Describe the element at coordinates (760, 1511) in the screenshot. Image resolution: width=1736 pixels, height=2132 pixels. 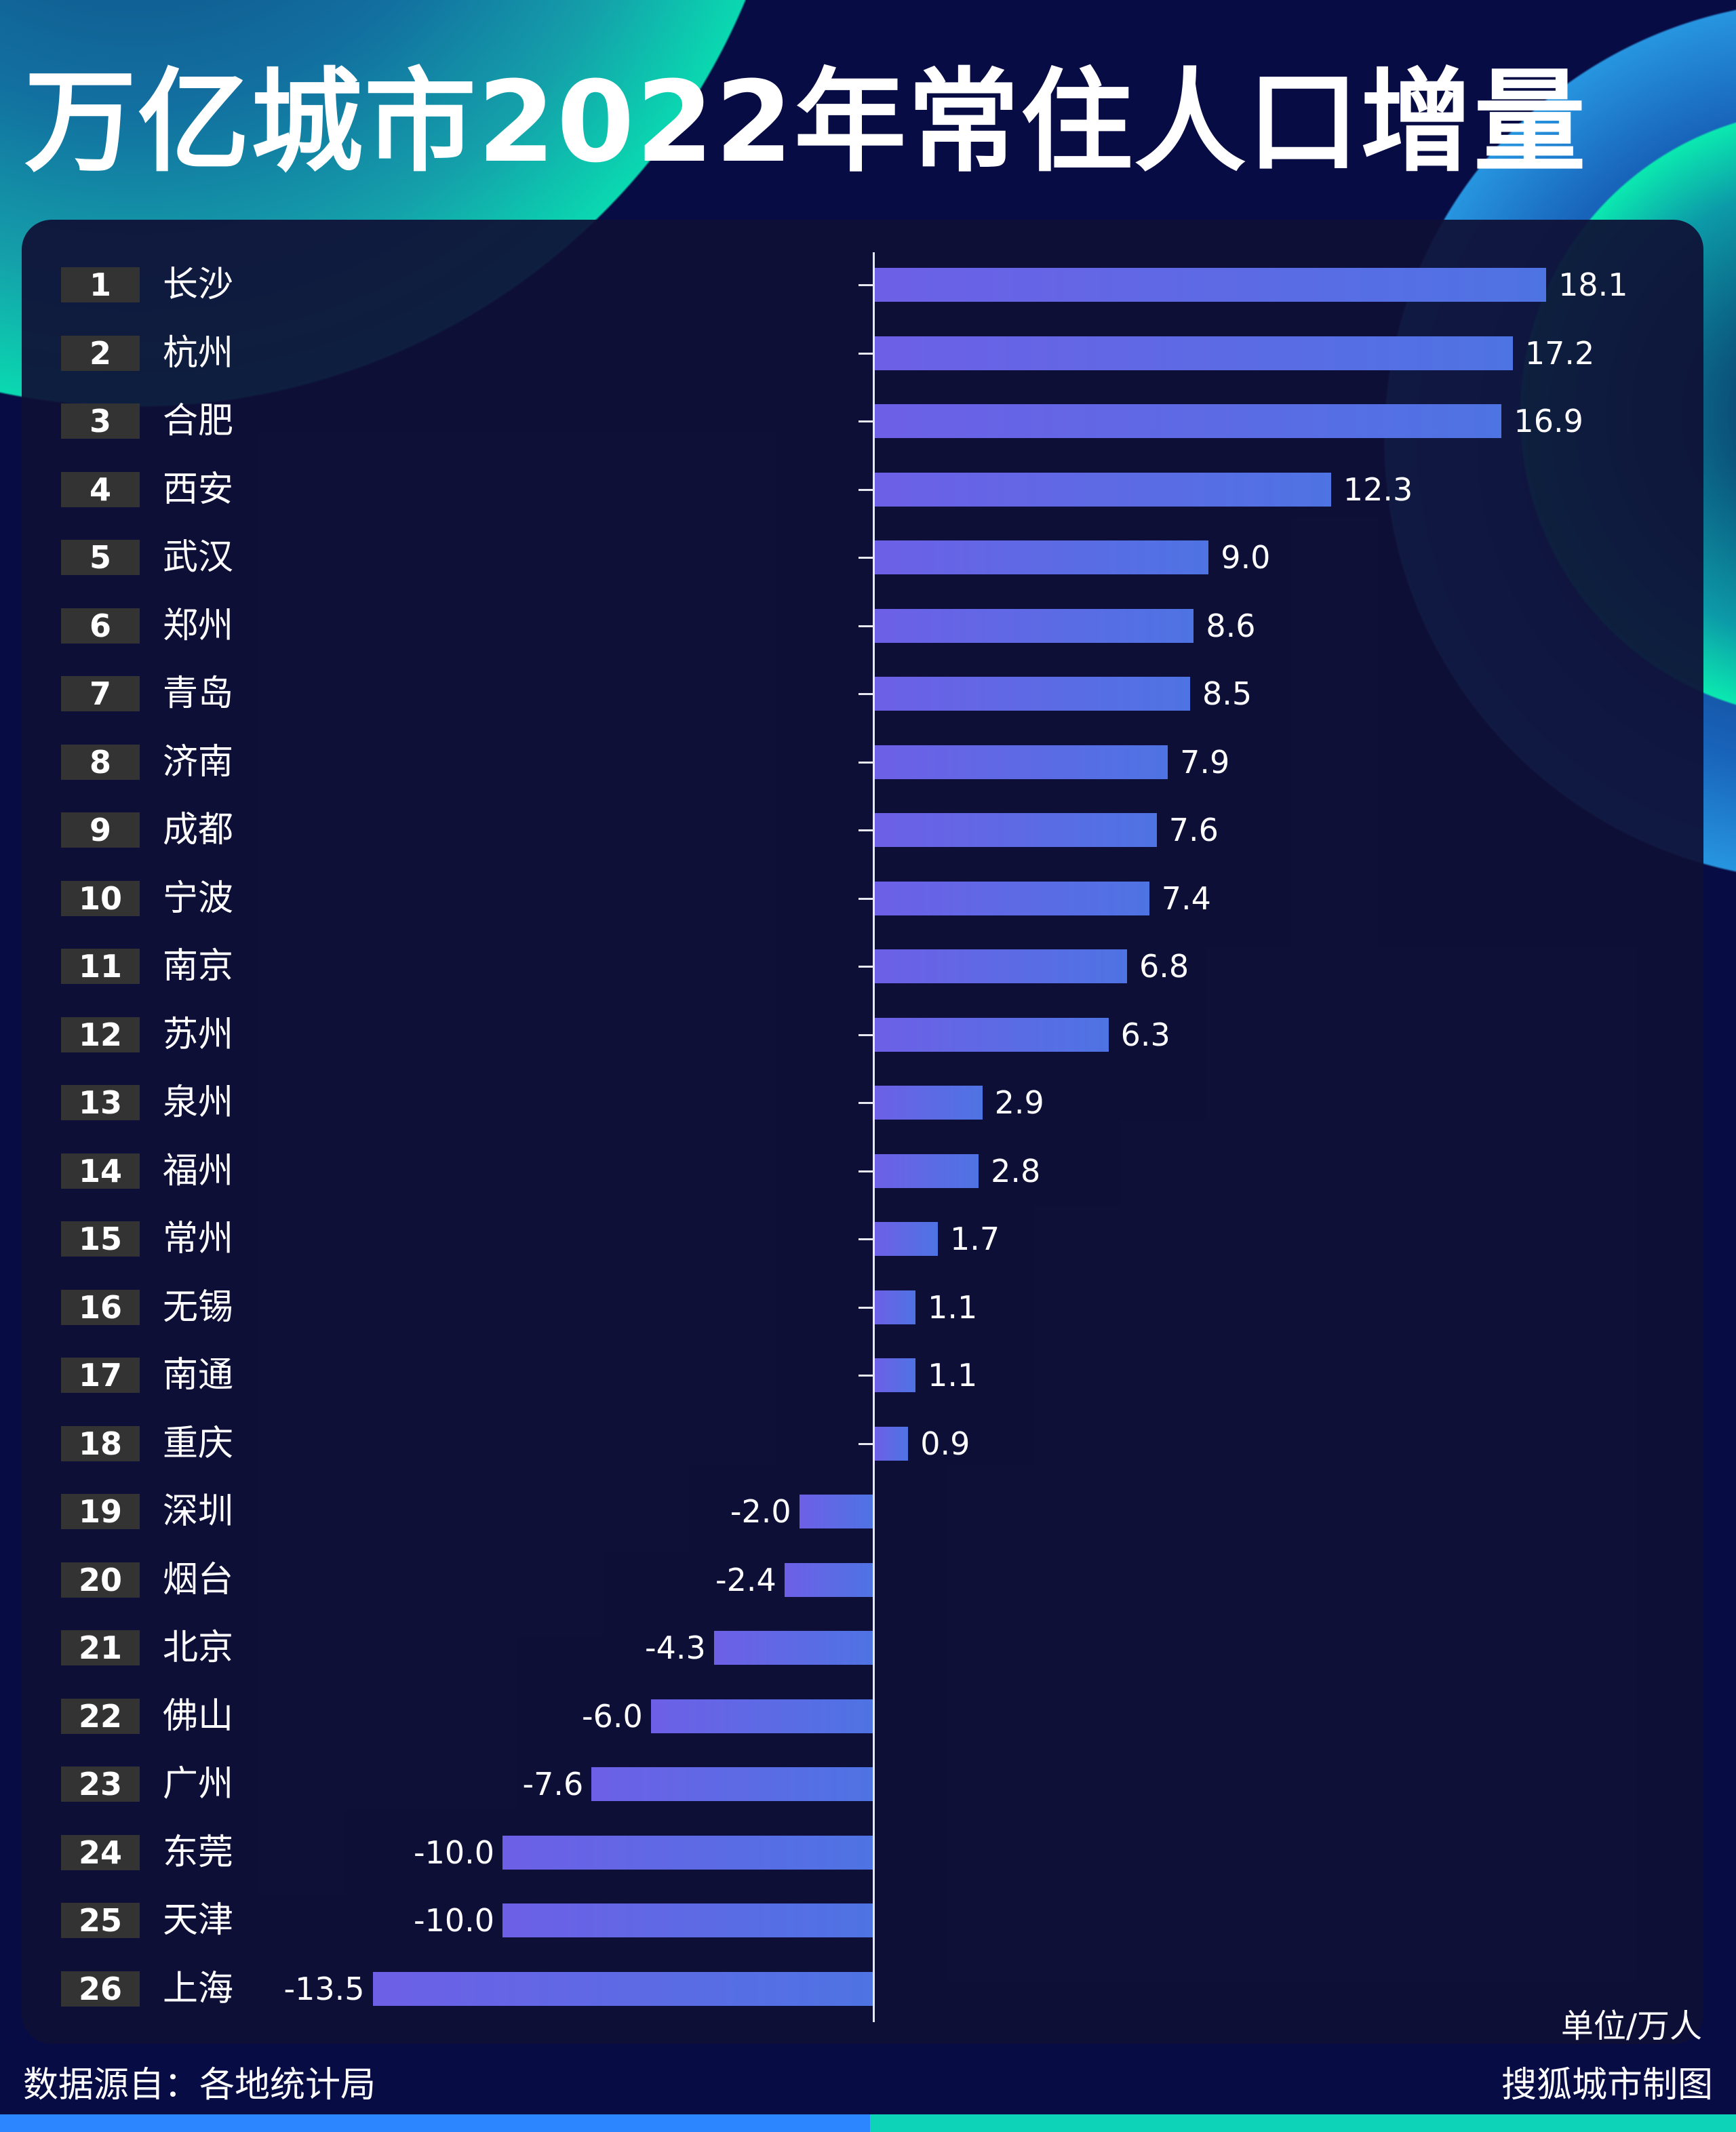
I see `data-label: -2.0` at that location.